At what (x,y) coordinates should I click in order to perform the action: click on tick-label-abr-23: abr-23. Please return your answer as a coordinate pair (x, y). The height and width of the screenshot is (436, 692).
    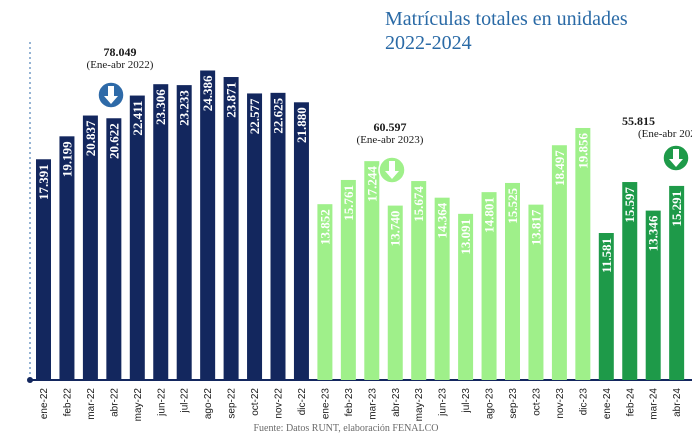
    Looking at the image, I should click on (396, 402).